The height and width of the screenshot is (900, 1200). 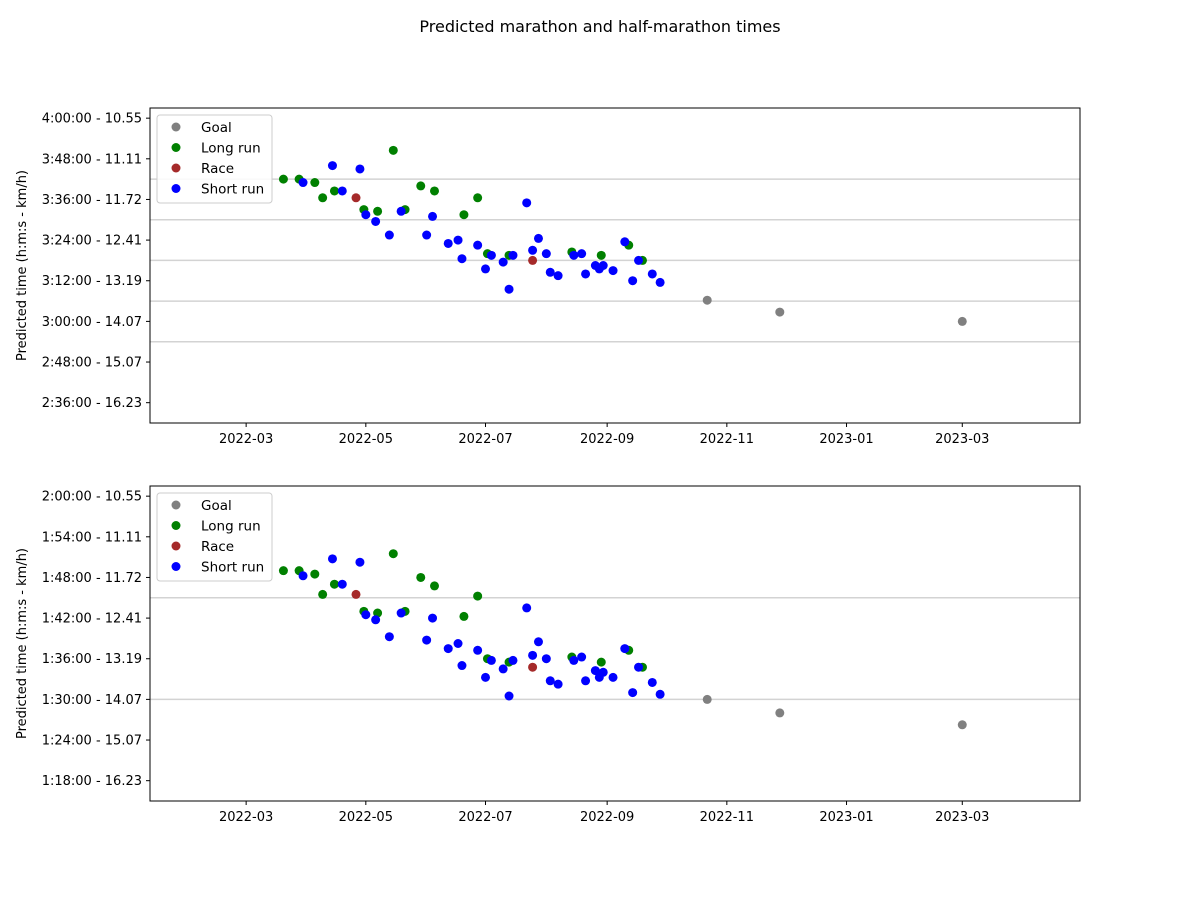 What do you see at coordinates (92, 497) in the screenshot?
I see `y-tick-label: 2:00:00 - 10.55` at bounding box center [92, 497].